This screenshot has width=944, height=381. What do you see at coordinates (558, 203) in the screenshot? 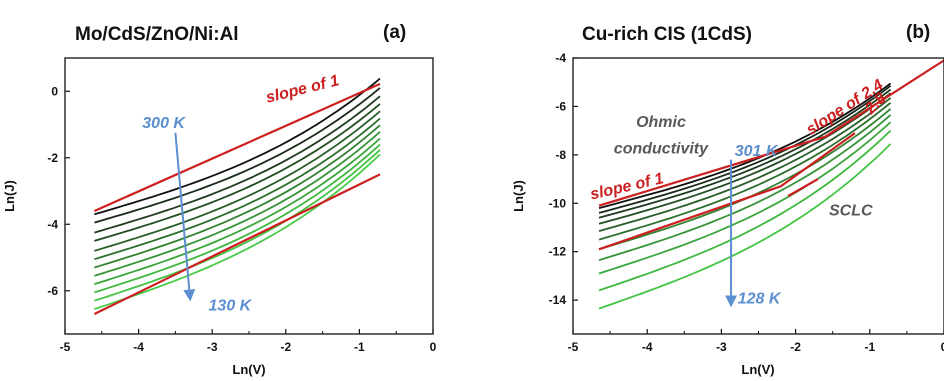
I see `y-tick-label: -10` at bounding box center [558, 203].